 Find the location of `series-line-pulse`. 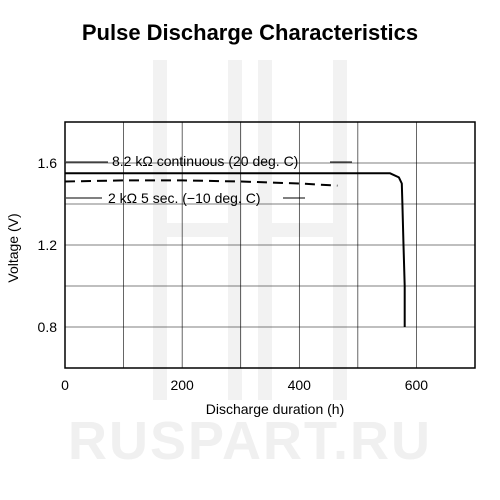

series-line-pulse is located at coordinates (201, 183).